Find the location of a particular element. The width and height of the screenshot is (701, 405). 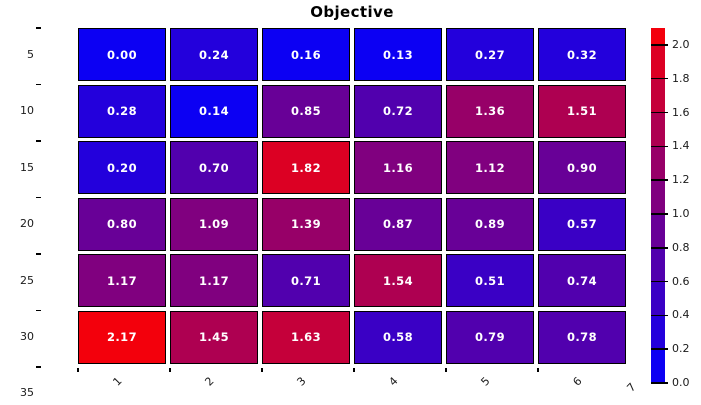

y-axis-tick-label: 30 is located at coordinates (27, 336).